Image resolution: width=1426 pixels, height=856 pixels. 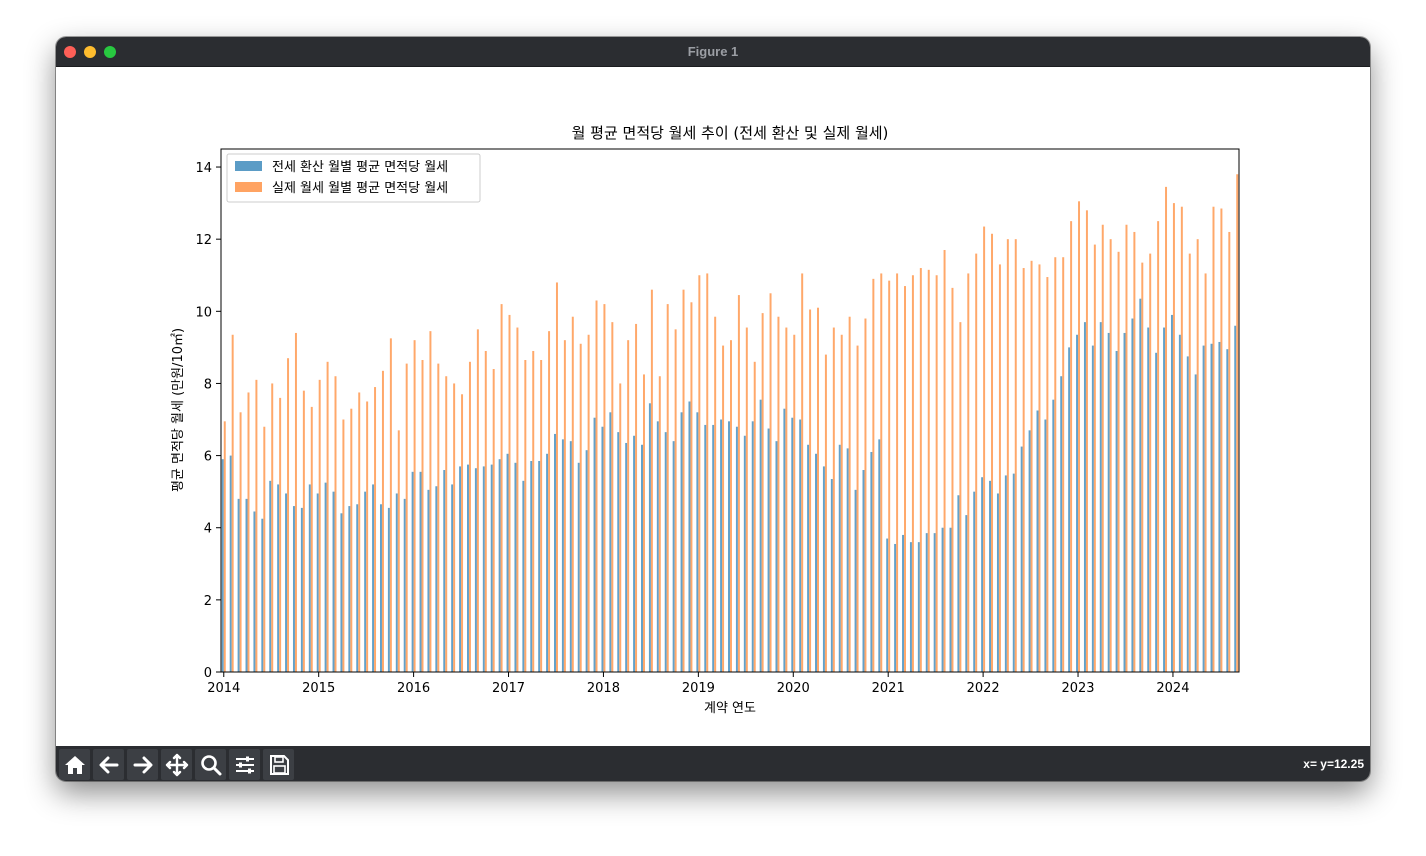 What do you see at coordinates (793, 688) in the screenshot?
I see `x-tick-label: 2020` at bounding box center [793, 688].